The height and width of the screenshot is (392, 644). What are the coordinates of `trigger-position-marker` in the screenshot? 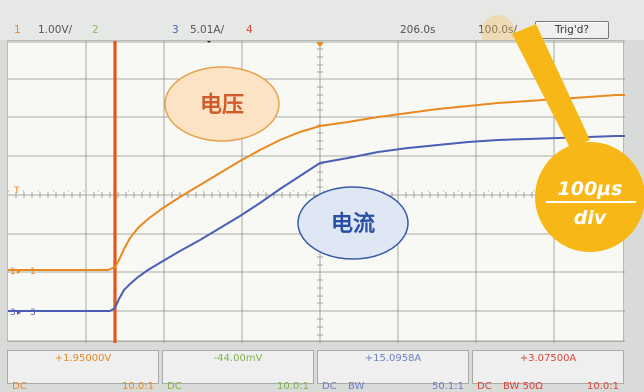 It's located at (209, 42).